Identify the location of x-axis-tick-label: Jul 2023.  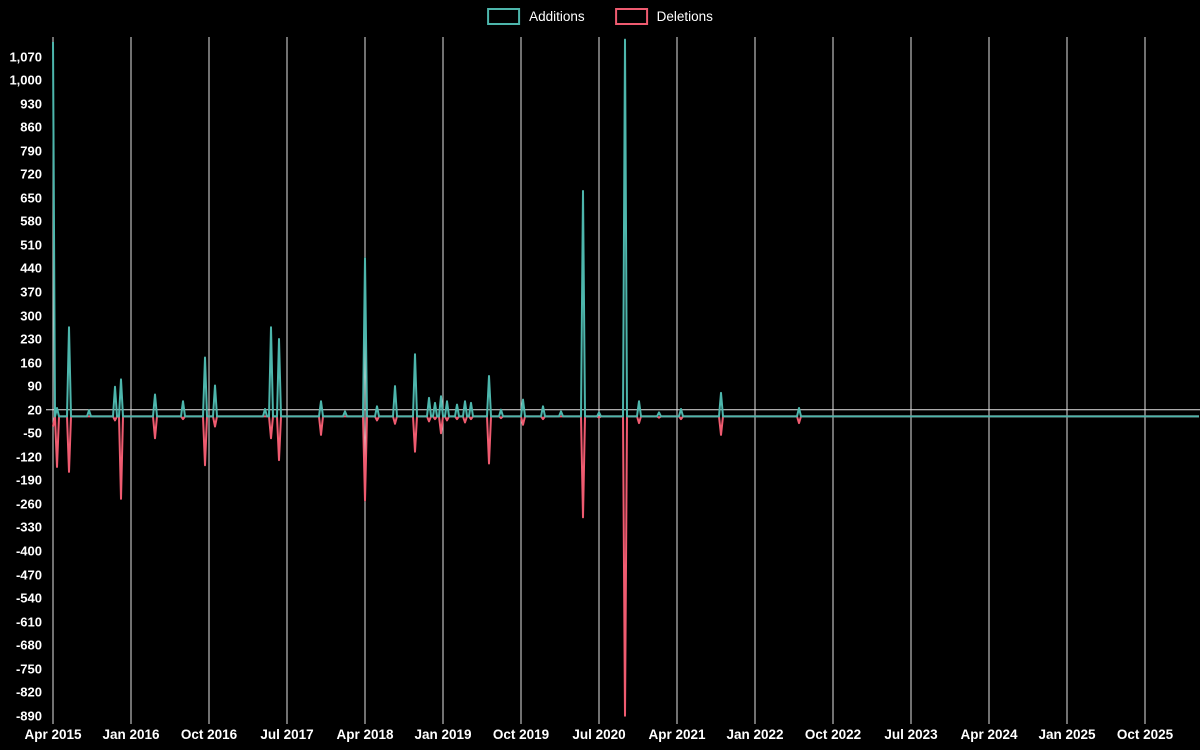
(911, 734).